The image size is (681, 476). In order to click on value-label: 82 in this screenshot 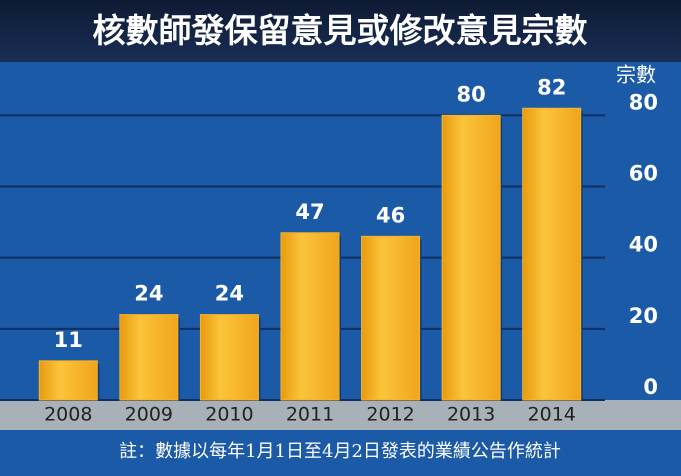, I will do `click(551, 87)`.